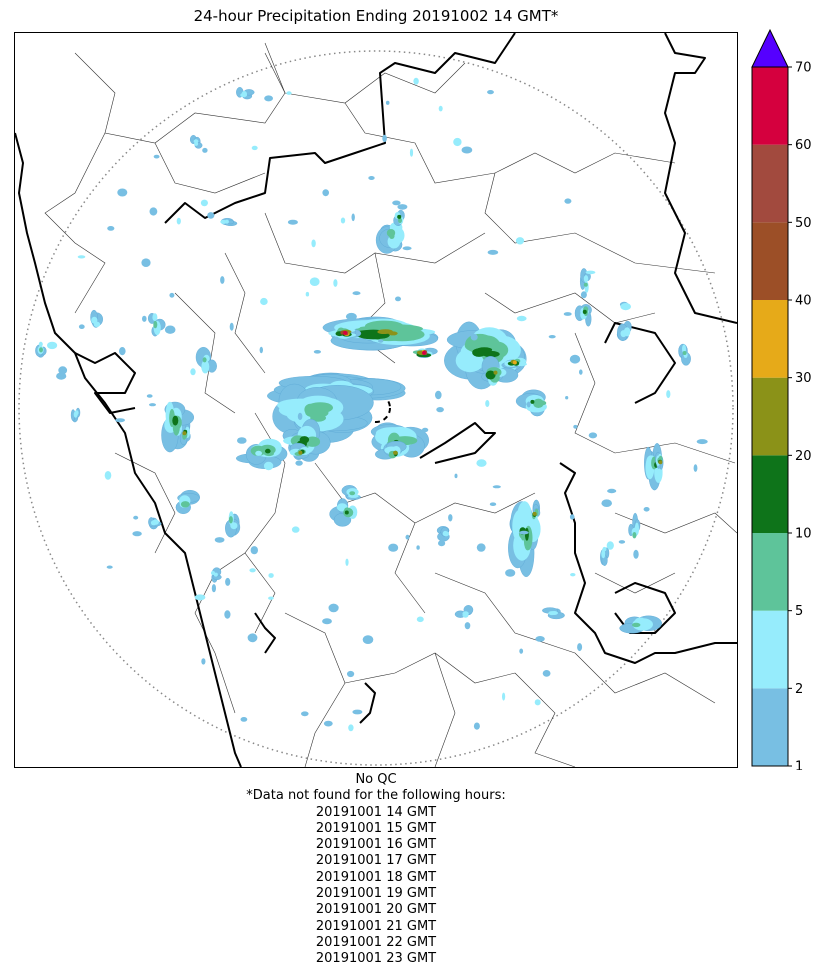  I want to click on missing-hour: 20191001 16 GMT, so click(376, 845).